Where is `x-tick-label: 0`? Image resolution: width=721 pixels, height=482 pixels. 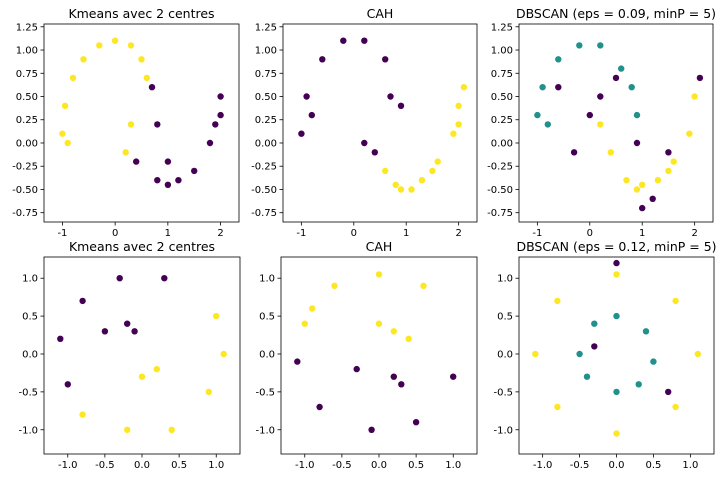
x-tick-label: 0 is located at coordinates (115, 233).